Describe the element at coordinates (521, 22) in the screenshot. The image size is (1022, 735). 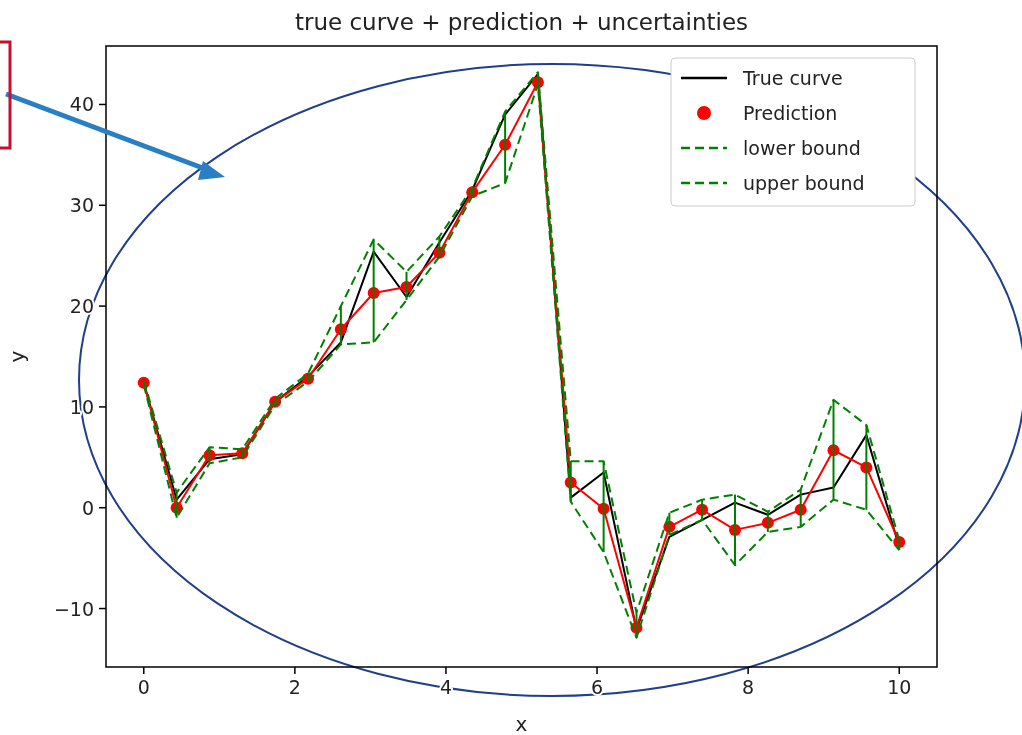
I see `chart-title: true curve + prediction + uncertainties` at that location.